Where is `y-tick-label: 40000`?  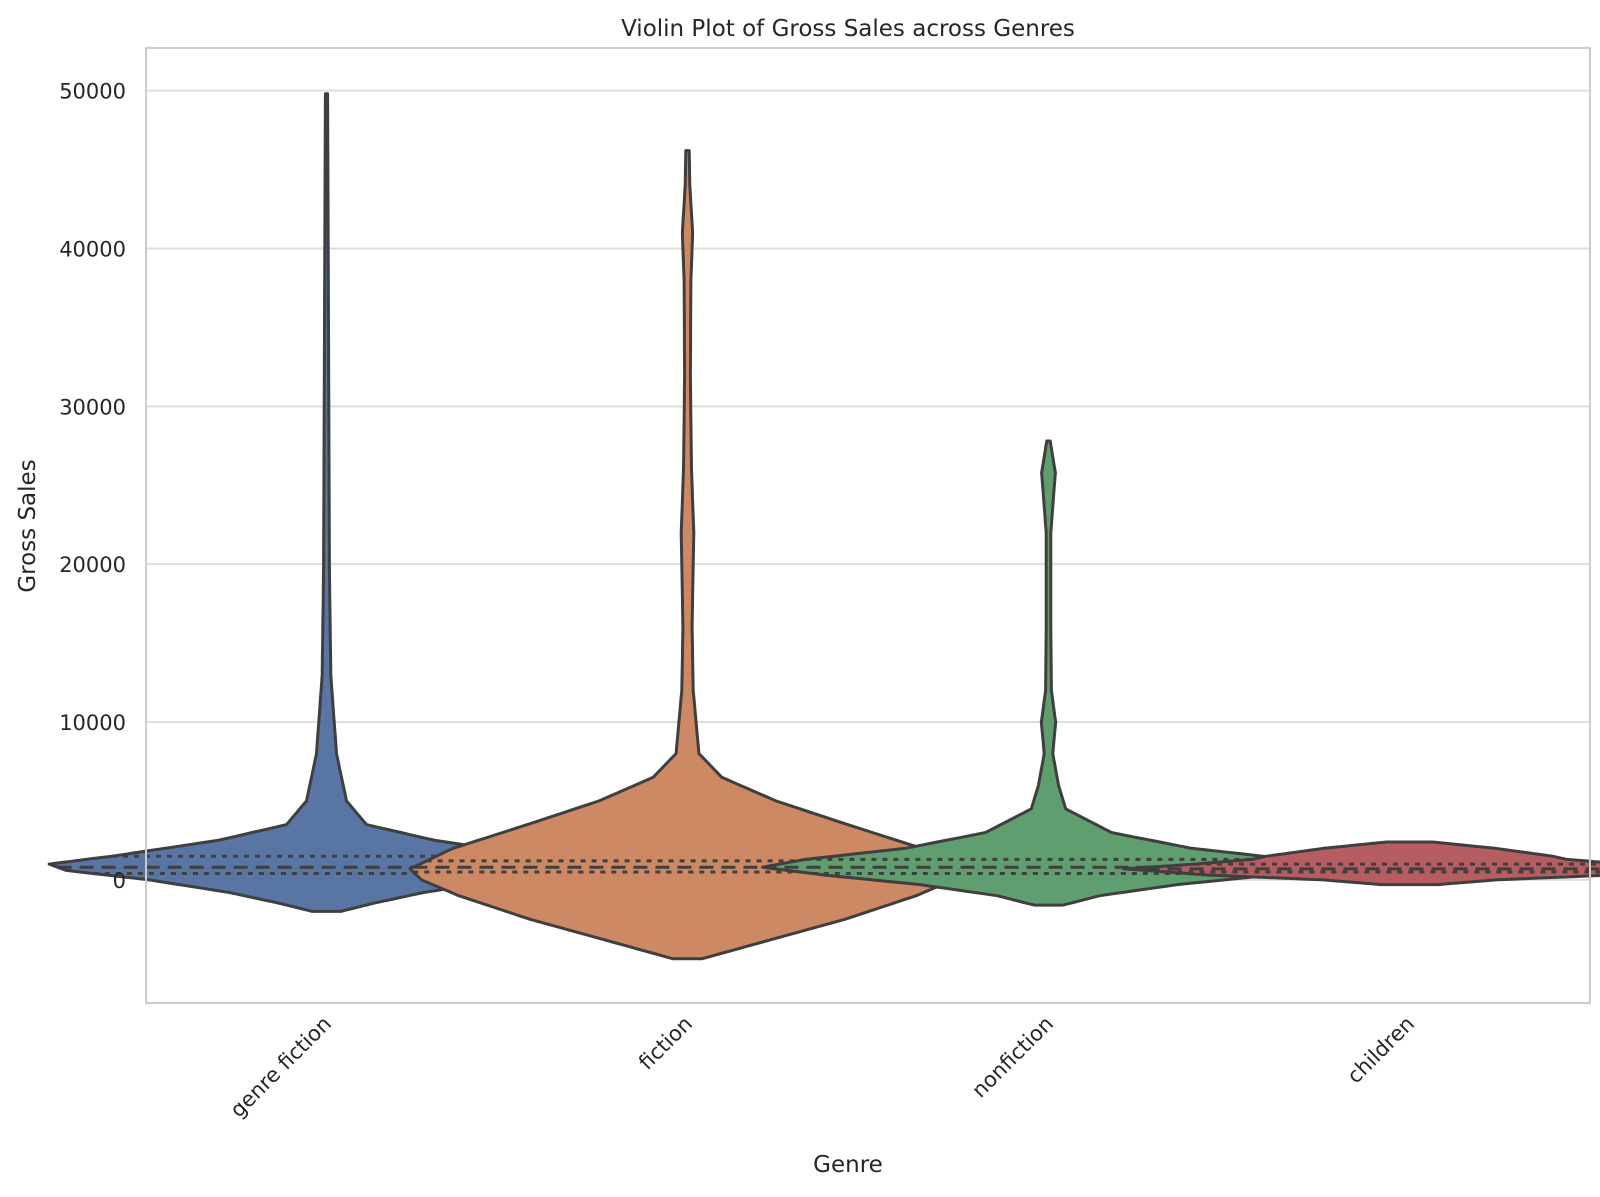
y-tick-label: 40000 is located at coordinates (92, 249).